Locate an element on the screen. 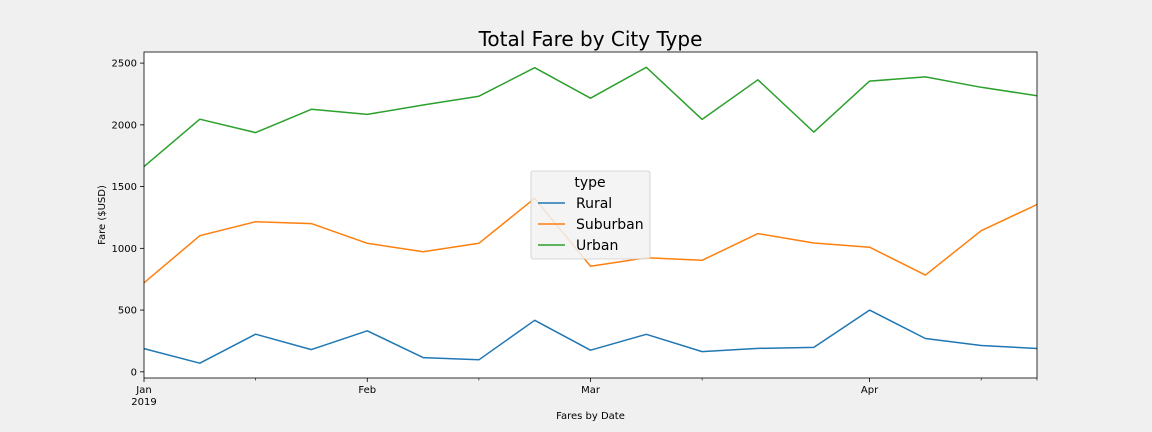 The width and height of the screenshot is (1152, 432). chart-title: Total Fare by City Type is located at coordinates (590, 39).